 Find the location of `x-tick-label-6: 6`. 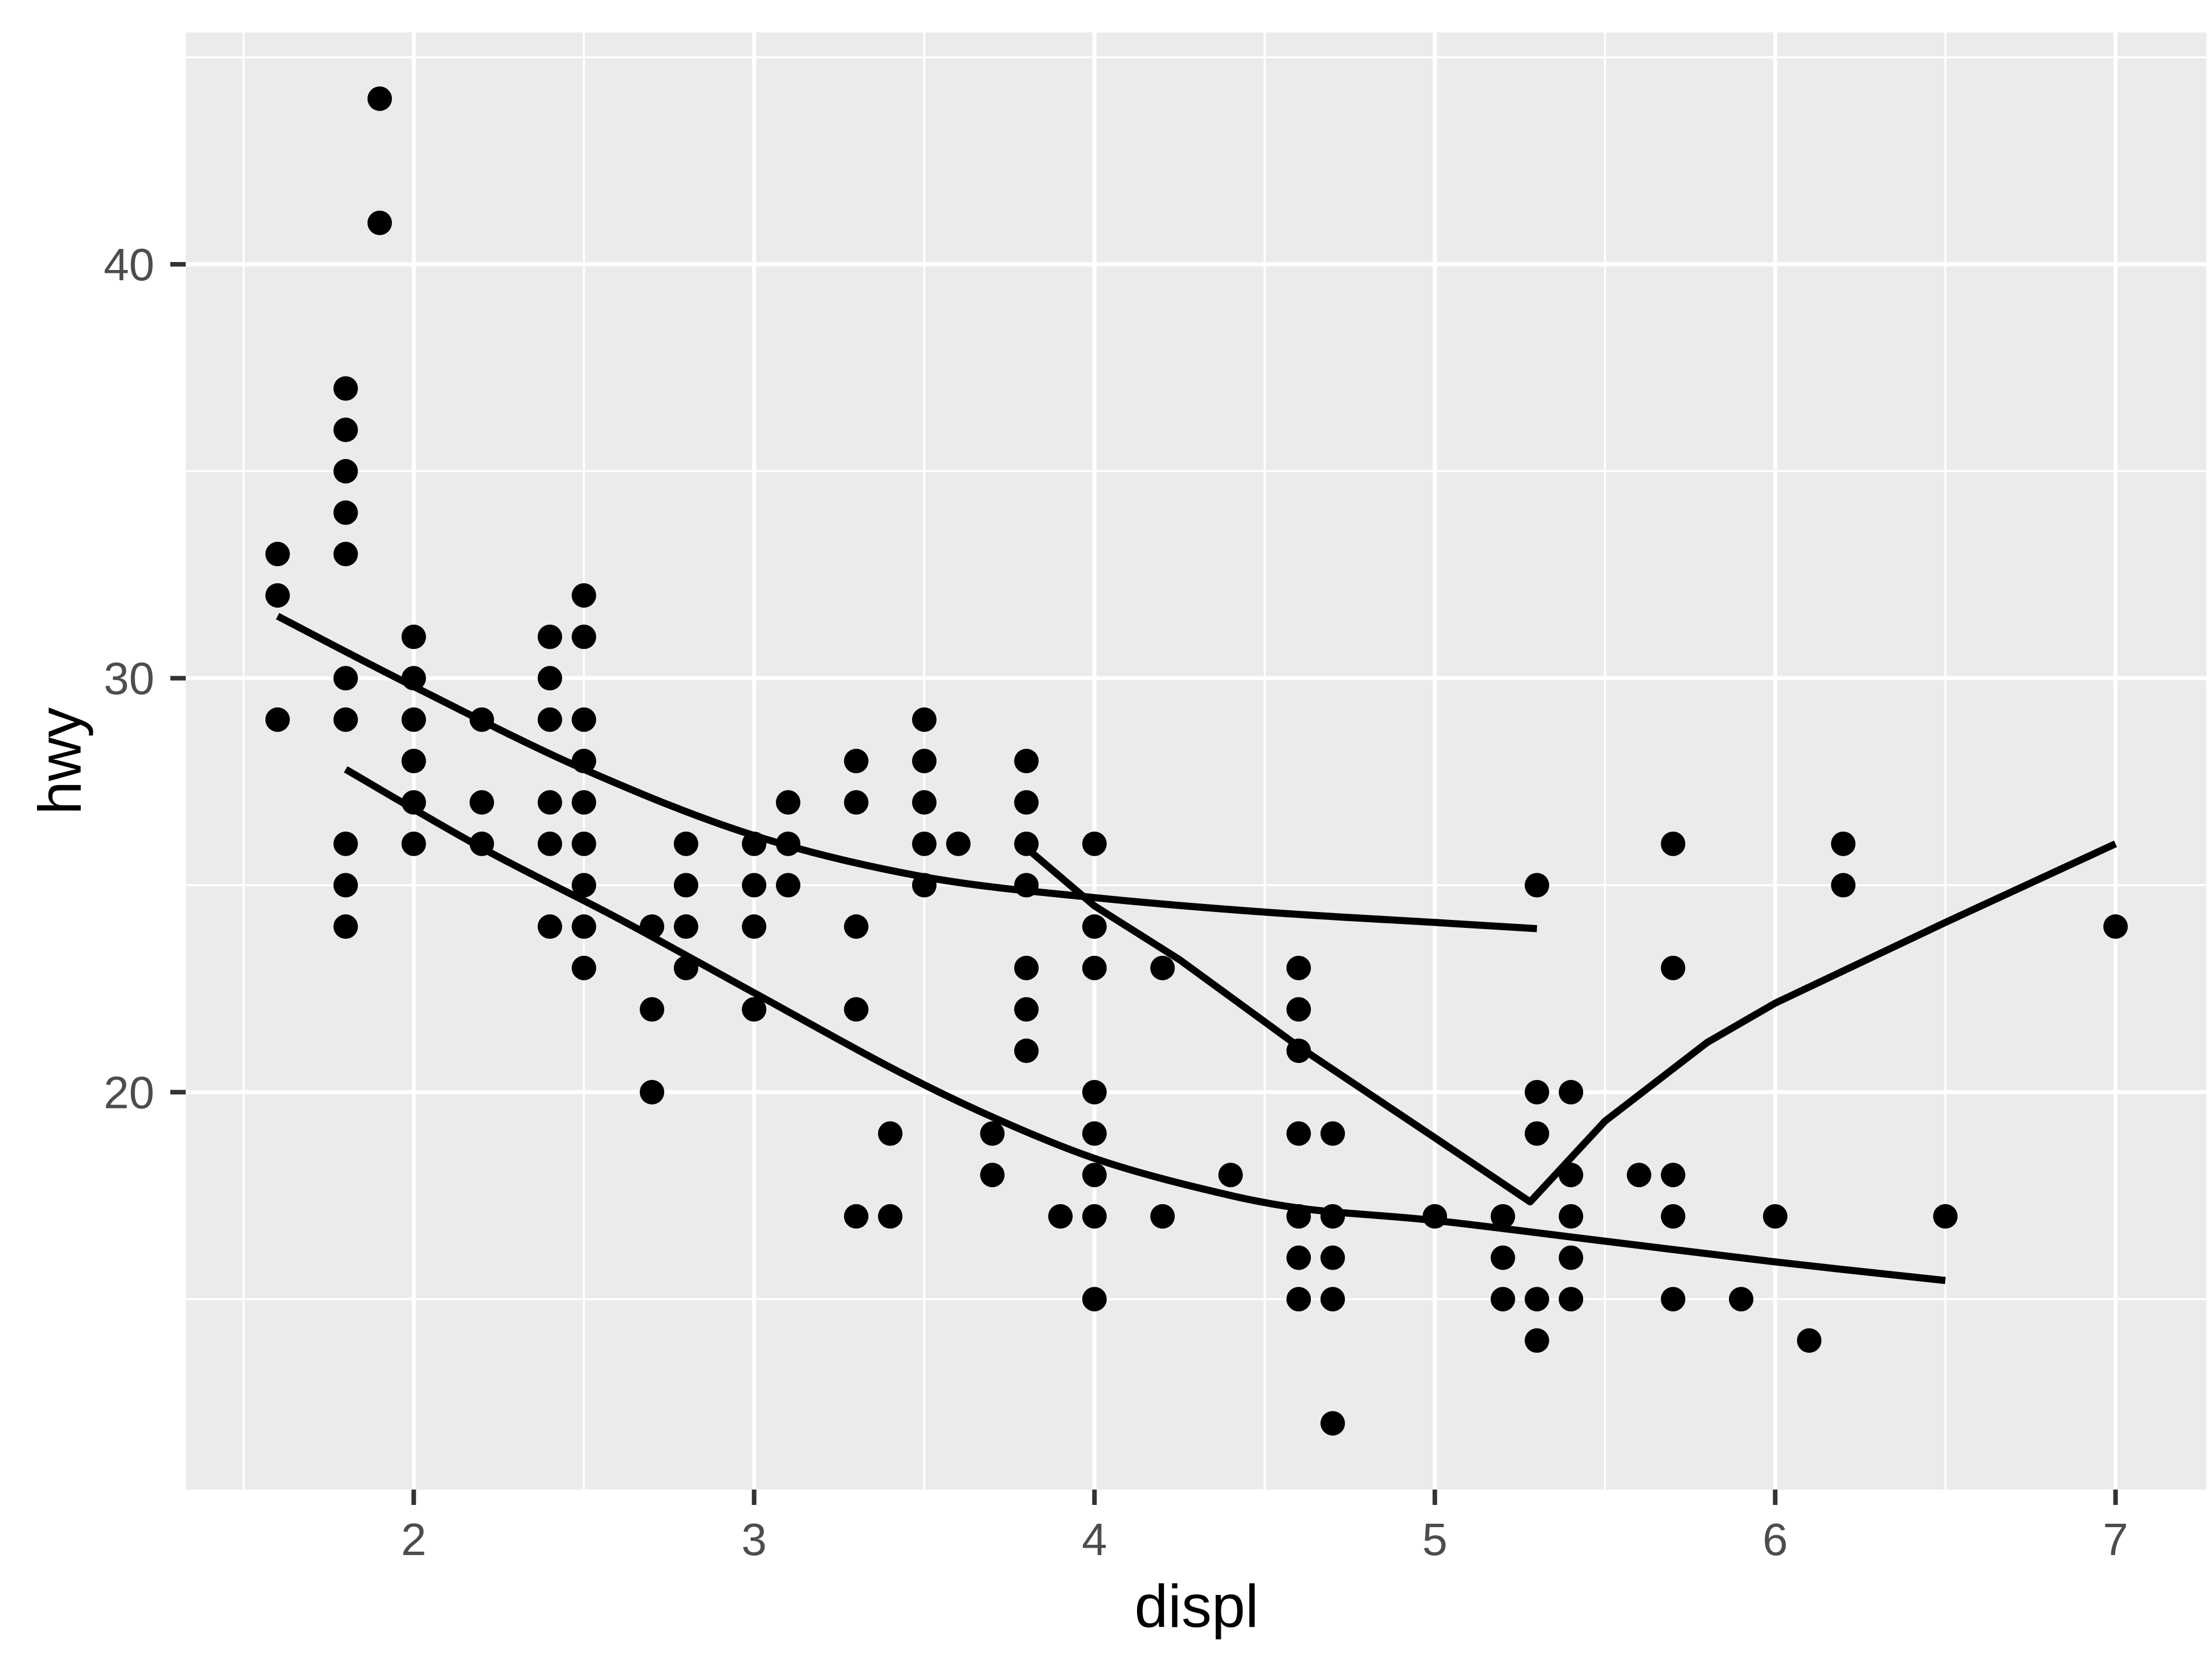

x-tick-label-6: 6 is located at coordinates (1775, 1540).